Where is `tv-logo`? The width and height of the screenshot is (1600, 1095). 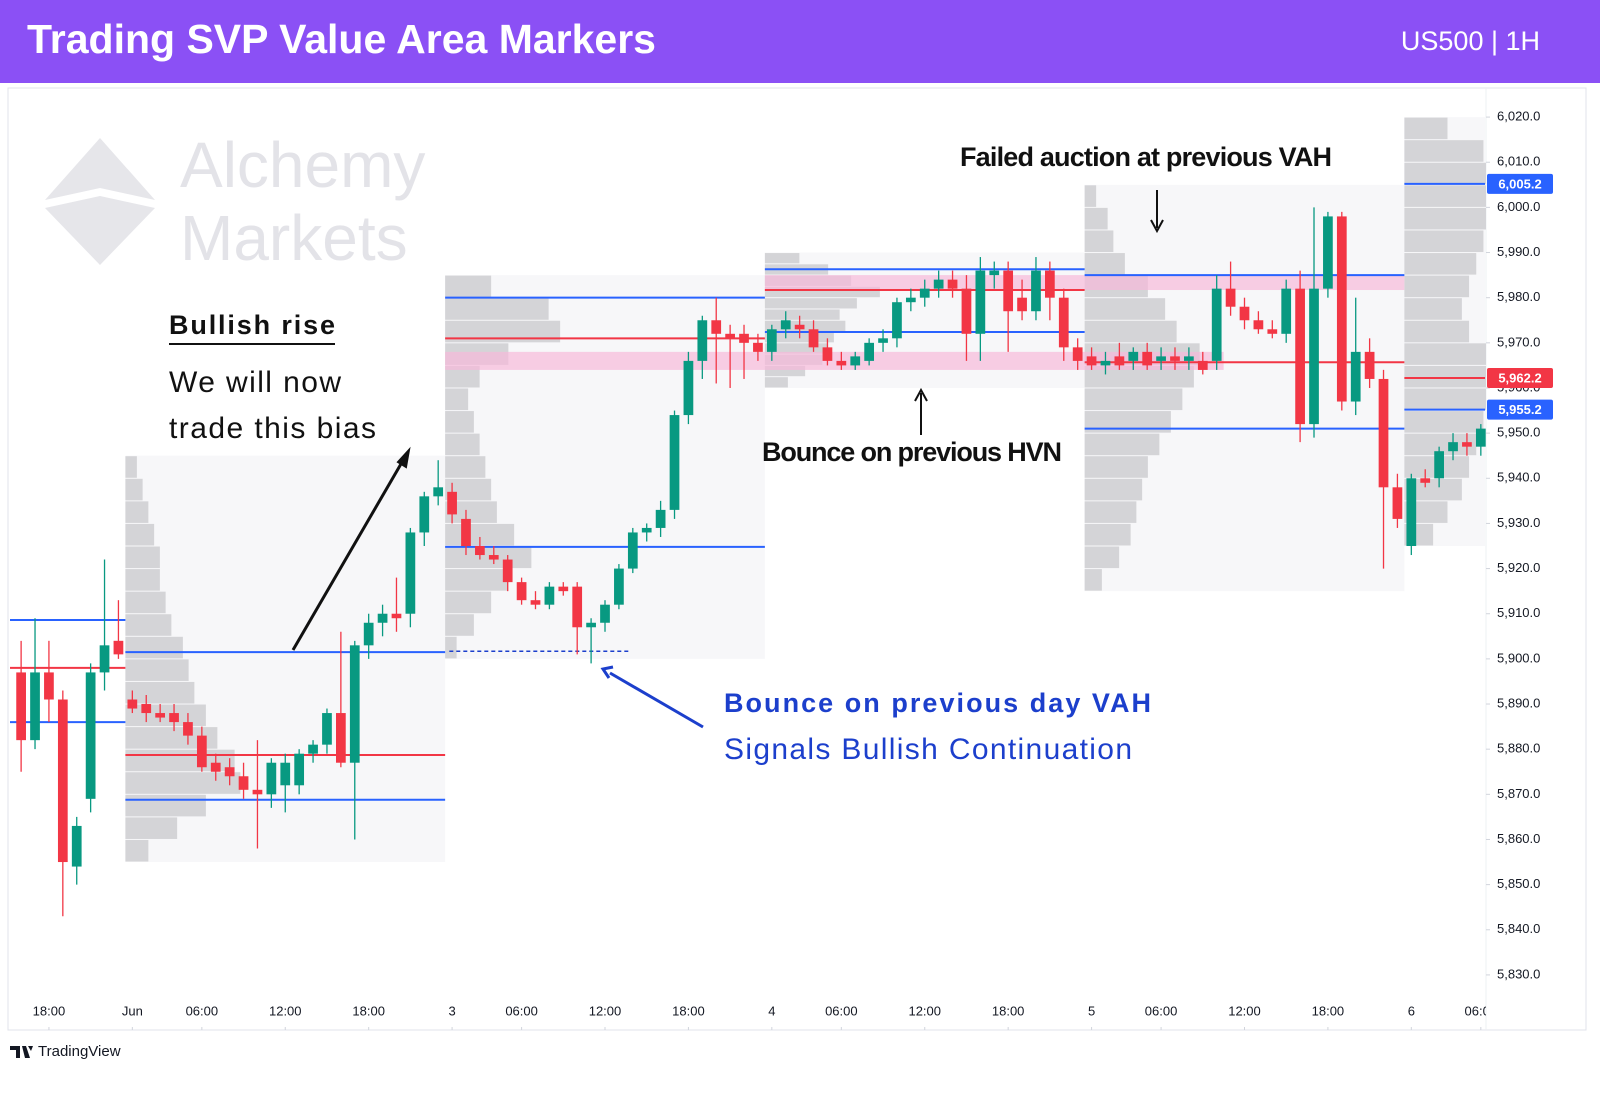 tv-logo is located at coordinates (21, 1052).